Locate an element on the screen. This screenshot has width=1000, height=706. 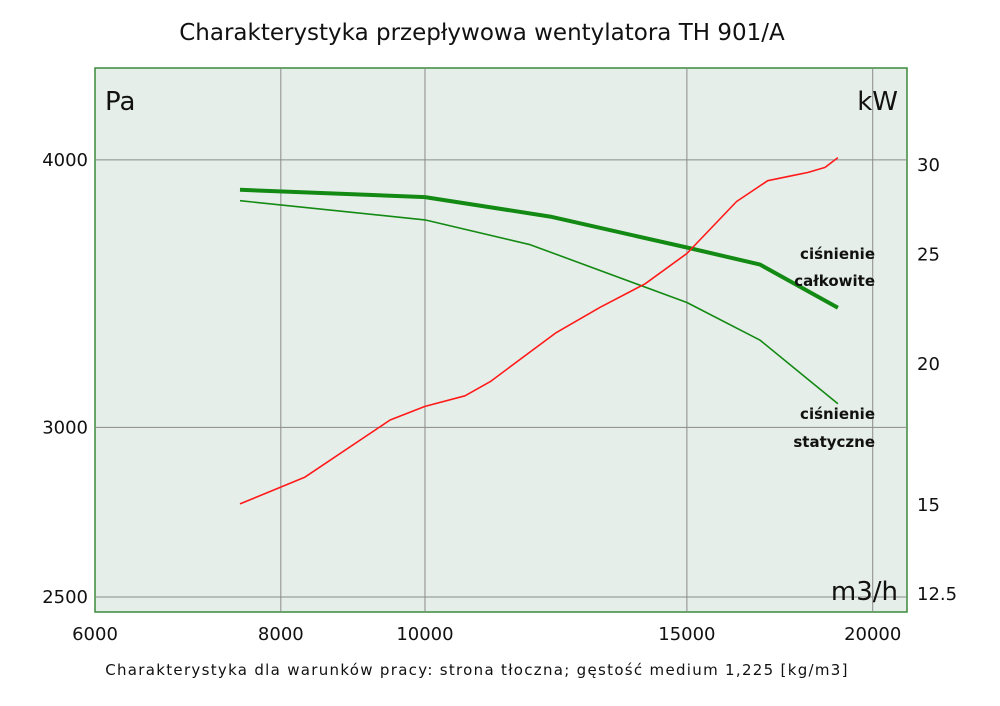
y2-tick-label: 25 is located at coordinates (928, 254).